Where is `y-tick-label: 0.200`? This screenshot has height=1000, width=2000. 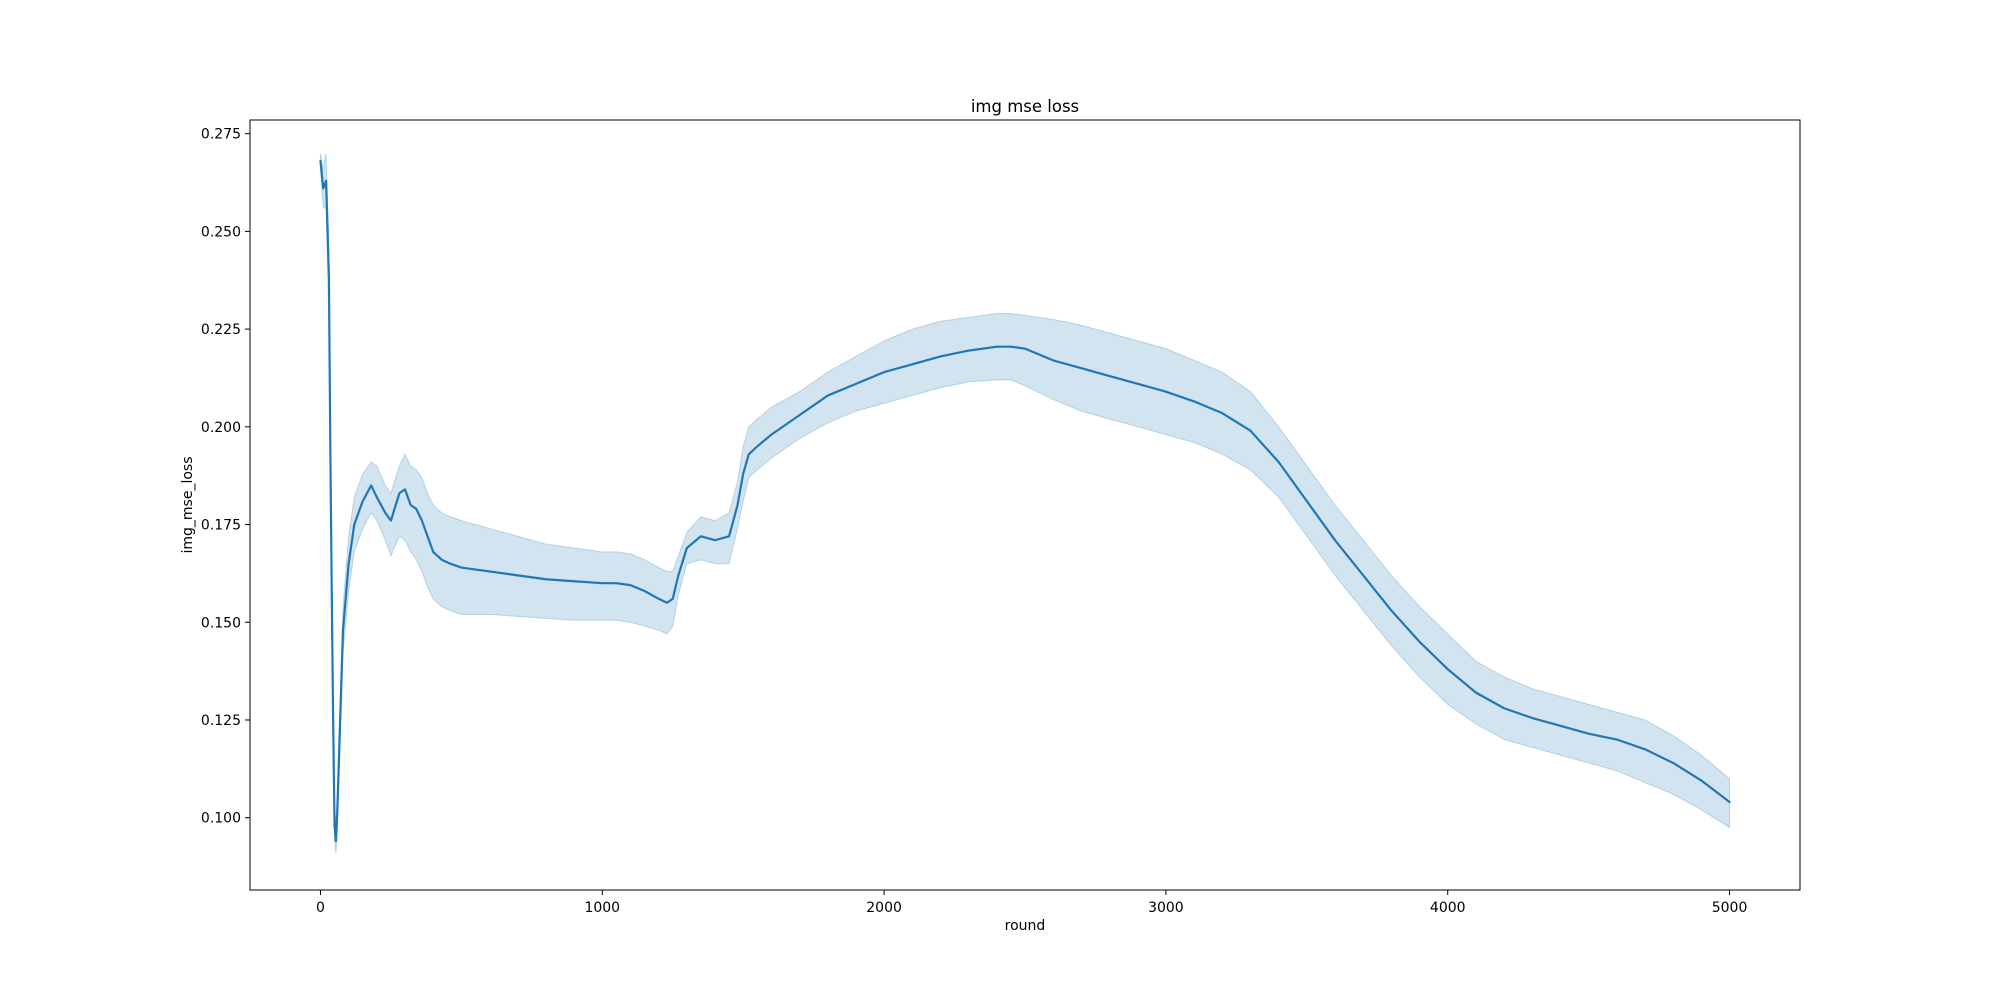 y-tick-label: 0.200 is located at coordinates (221, 428).